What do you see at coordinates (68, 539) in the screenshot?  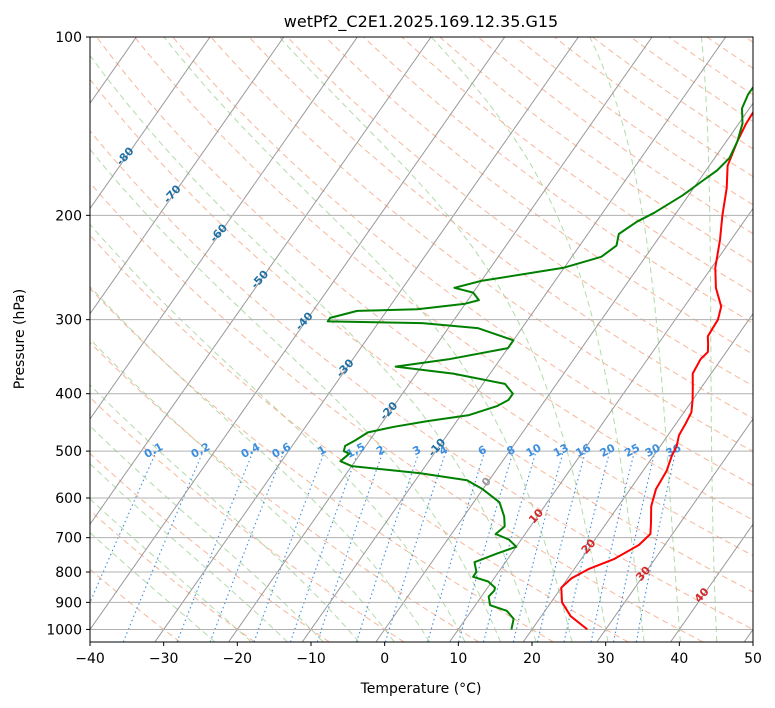 I see `y-tick-label: 700` at bounding box center [68, 539].